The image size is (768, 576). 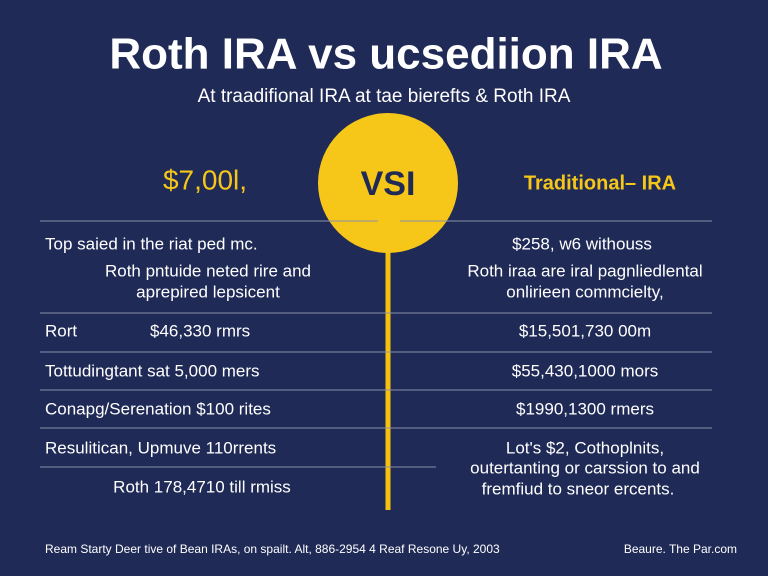 I want to click on row-text: aprepired lepsicent, so click(x=208, y=291).